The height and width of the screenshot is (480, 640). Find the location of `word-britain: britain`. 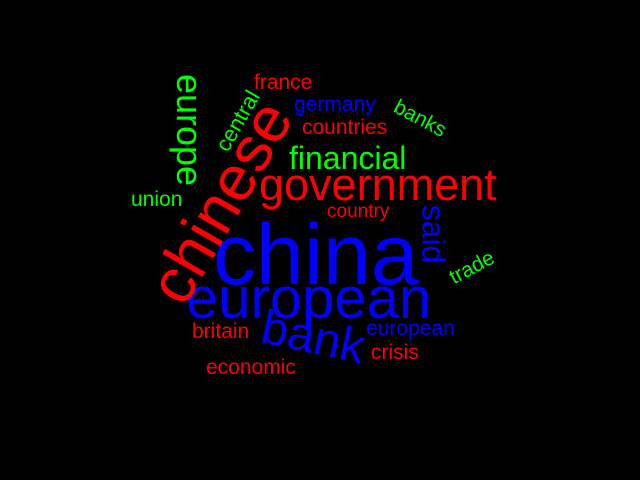

word-britain: britain is located at coordinates (221, 331).